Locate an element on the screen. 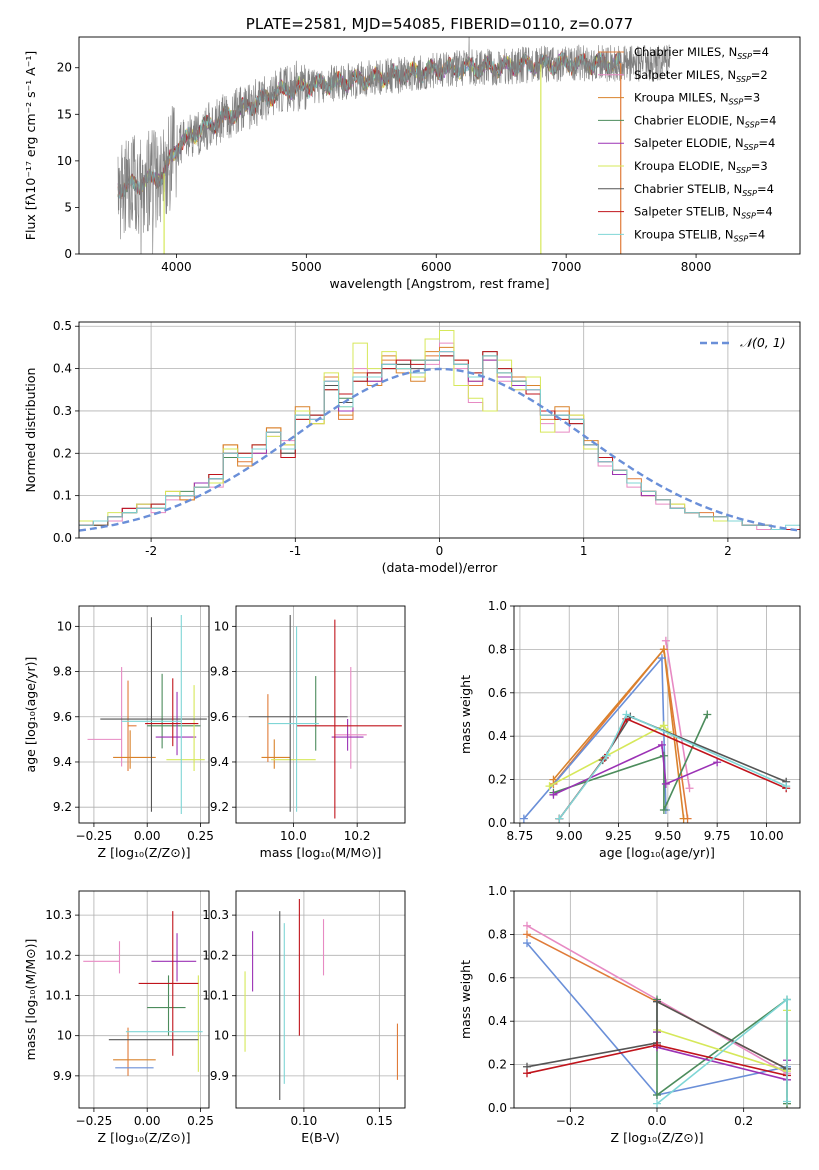 The width and height of the screenshot is (819, 1170). y-tick-label: 15 is located at coordinates (64, 114).